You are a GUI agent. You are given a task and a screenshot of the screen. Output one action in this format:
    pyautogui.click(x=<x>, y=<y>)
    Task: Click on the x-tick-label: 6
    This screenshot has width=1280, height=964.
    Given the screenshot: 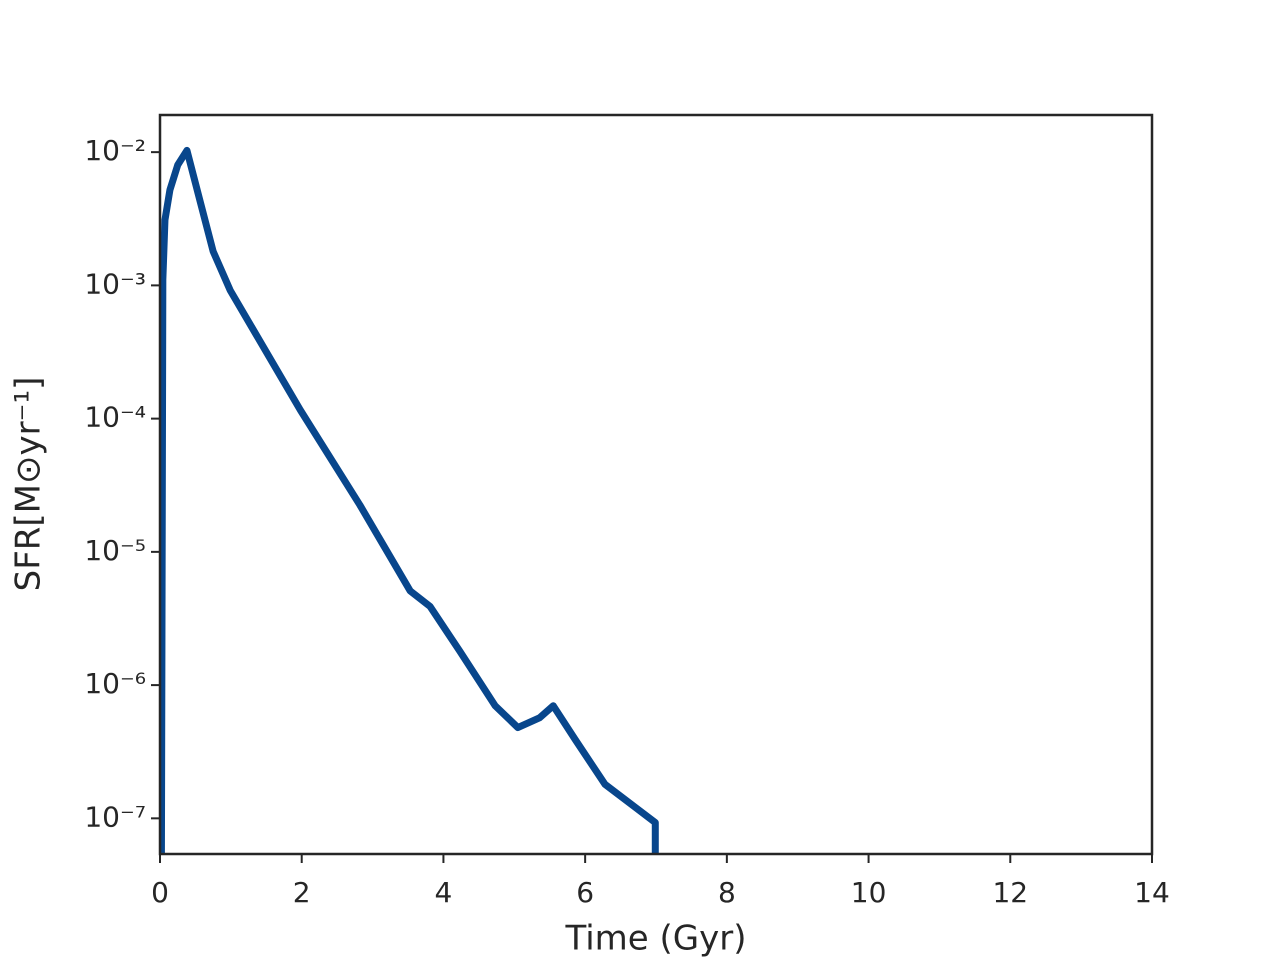 What is the action you would take?
    pyautogui.click(x=585, y=892)
    